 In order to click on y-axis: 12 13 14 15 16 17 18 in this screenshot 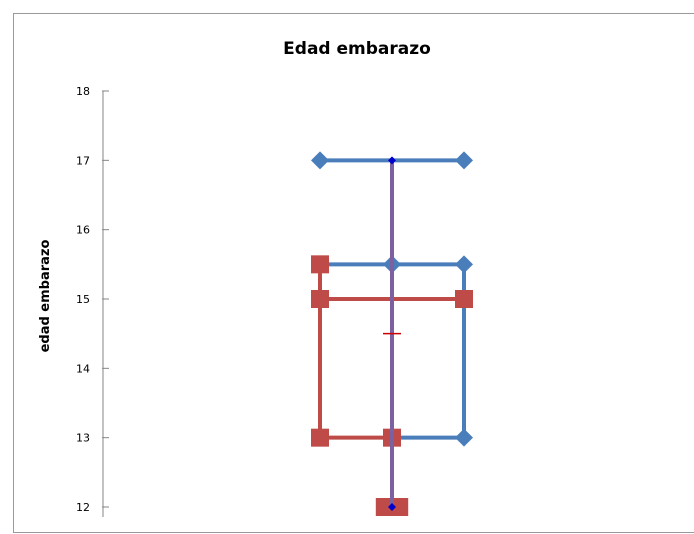, I will do `click(92, 301)`.